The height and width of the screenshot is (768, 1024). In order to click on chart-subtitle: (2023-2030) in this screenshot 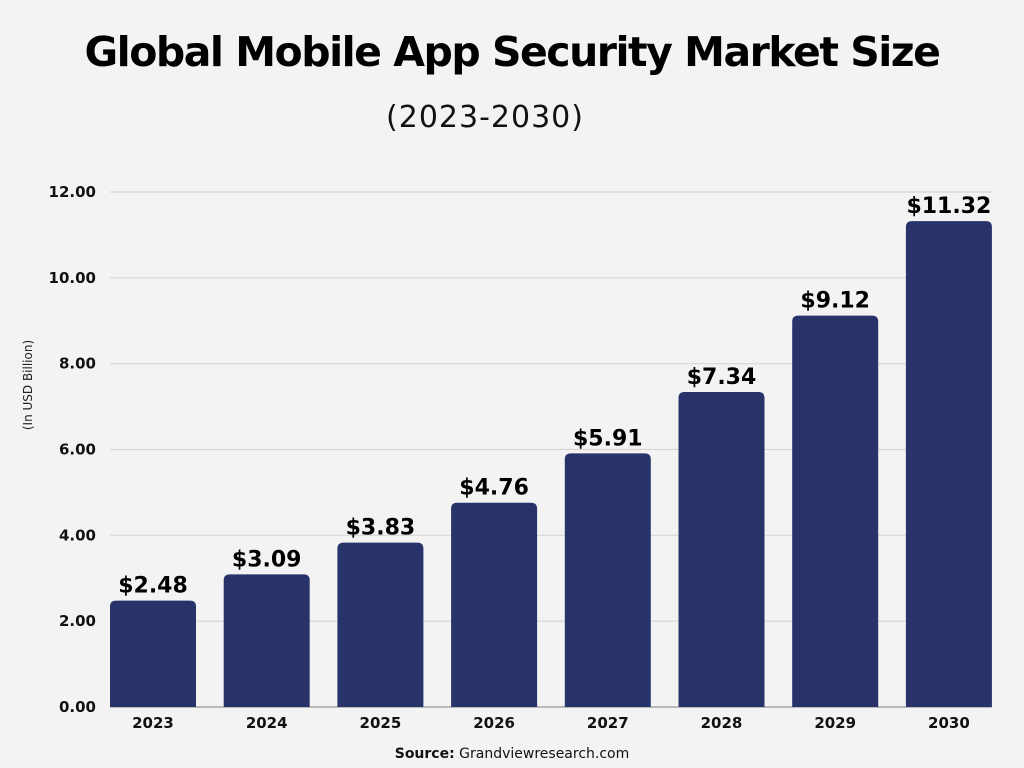, I will do `click(485, 117)`.